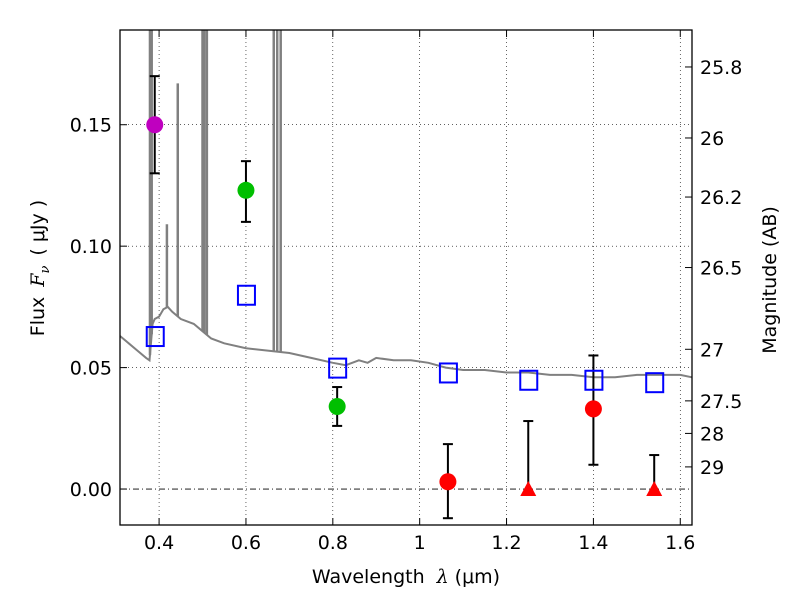 This screenshot has height=604, width=800. I want to click on x-tick-label: 0.6, so click(246, 543).